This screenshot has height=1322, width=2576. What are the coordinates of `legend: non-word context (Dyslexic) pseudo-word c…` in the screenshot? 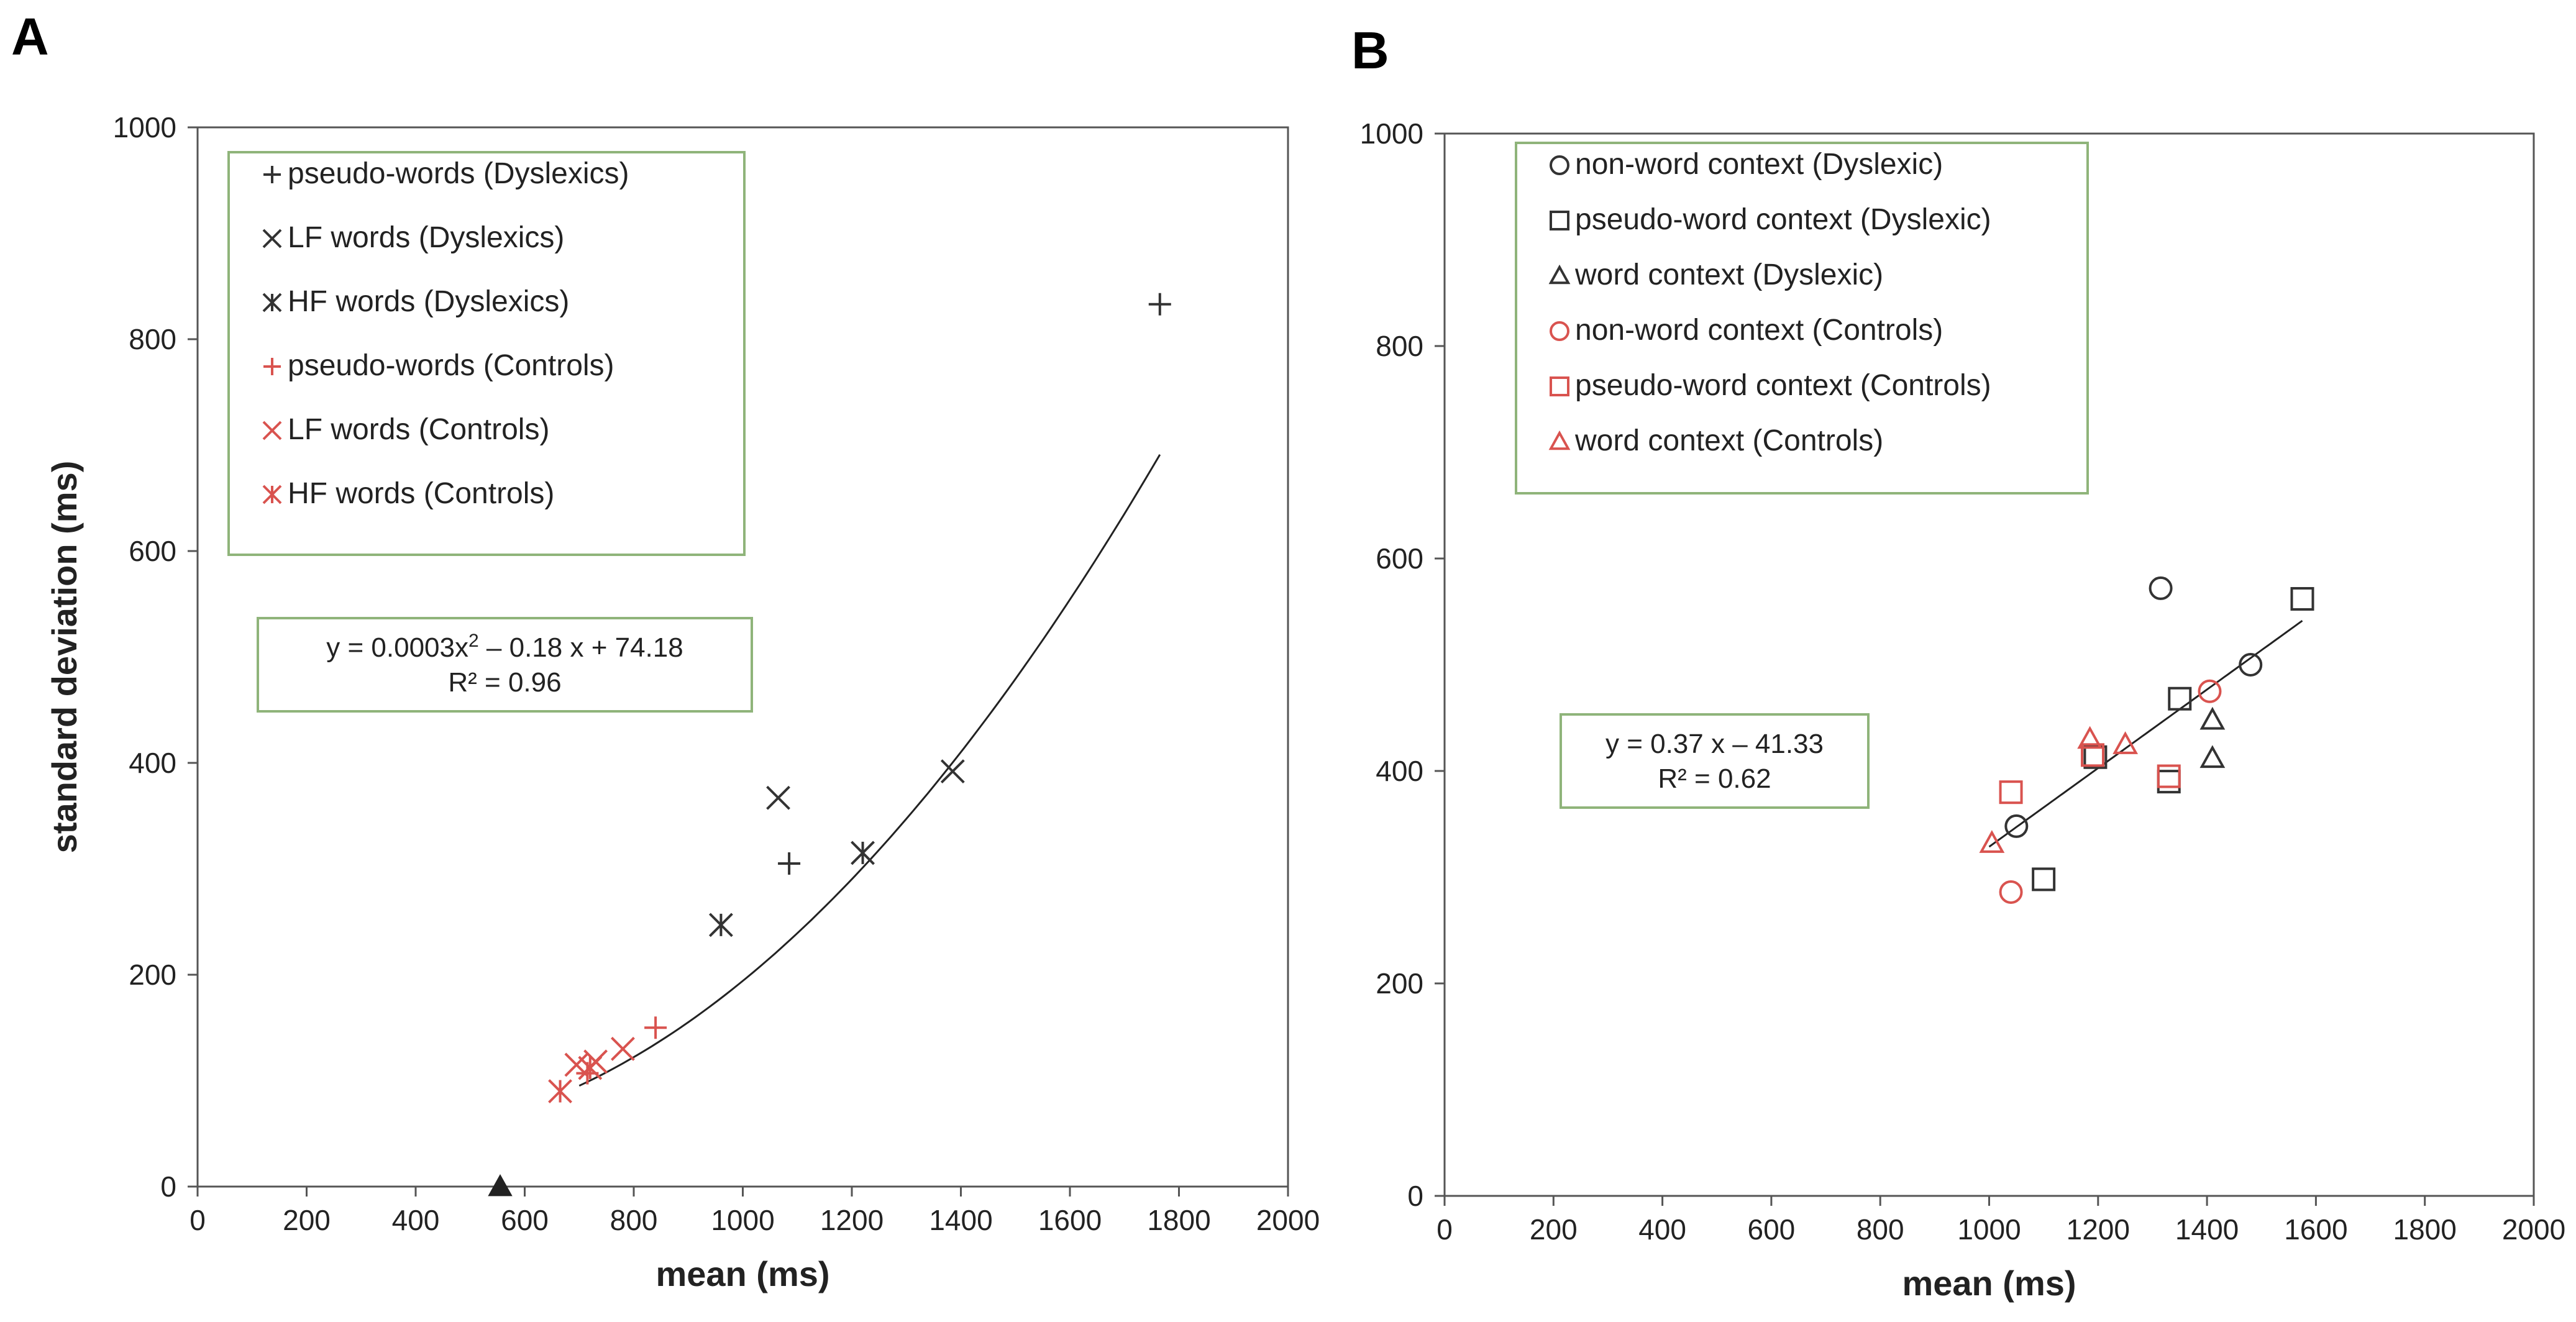 It's located at (1802, 318).